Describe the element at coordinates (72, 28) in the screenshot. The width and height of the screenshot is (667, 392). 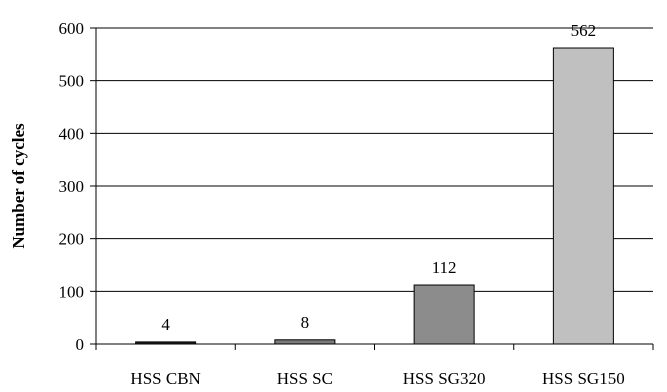
I see `y-tick-label: 600` at that location.